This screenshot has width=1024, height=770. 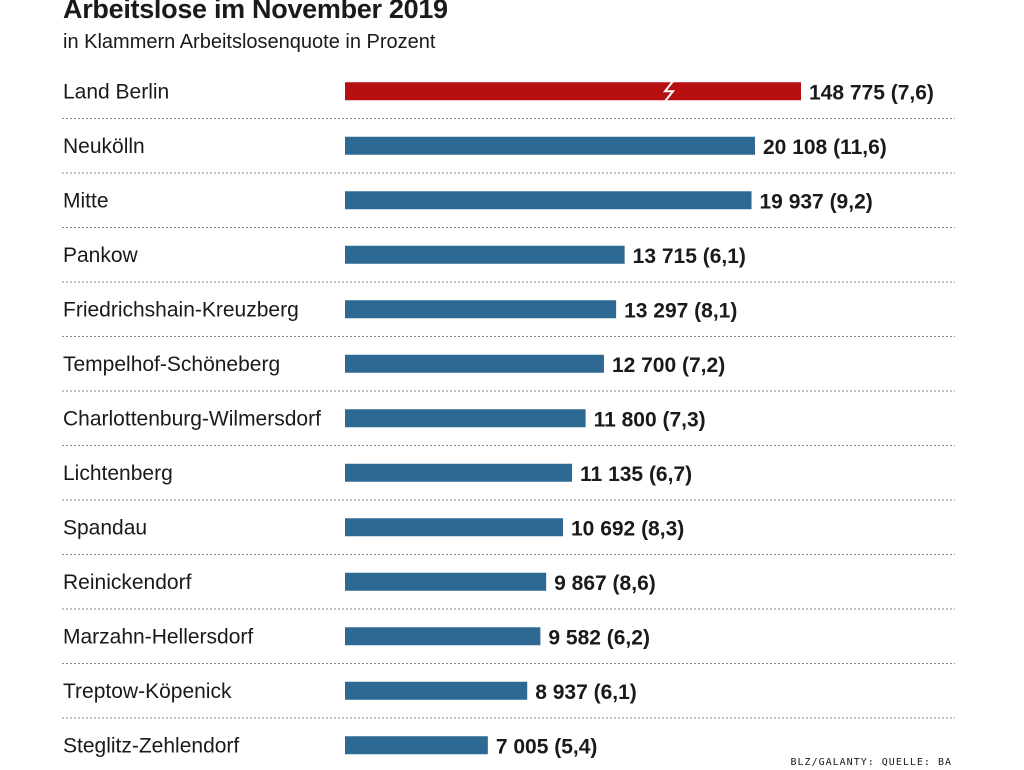 What do you see at coordinates (871, 762) in the screenshot?
I see `source-credit: BLZ/GALANTY: QUELLE: BA` at bounding box center [871, 762].